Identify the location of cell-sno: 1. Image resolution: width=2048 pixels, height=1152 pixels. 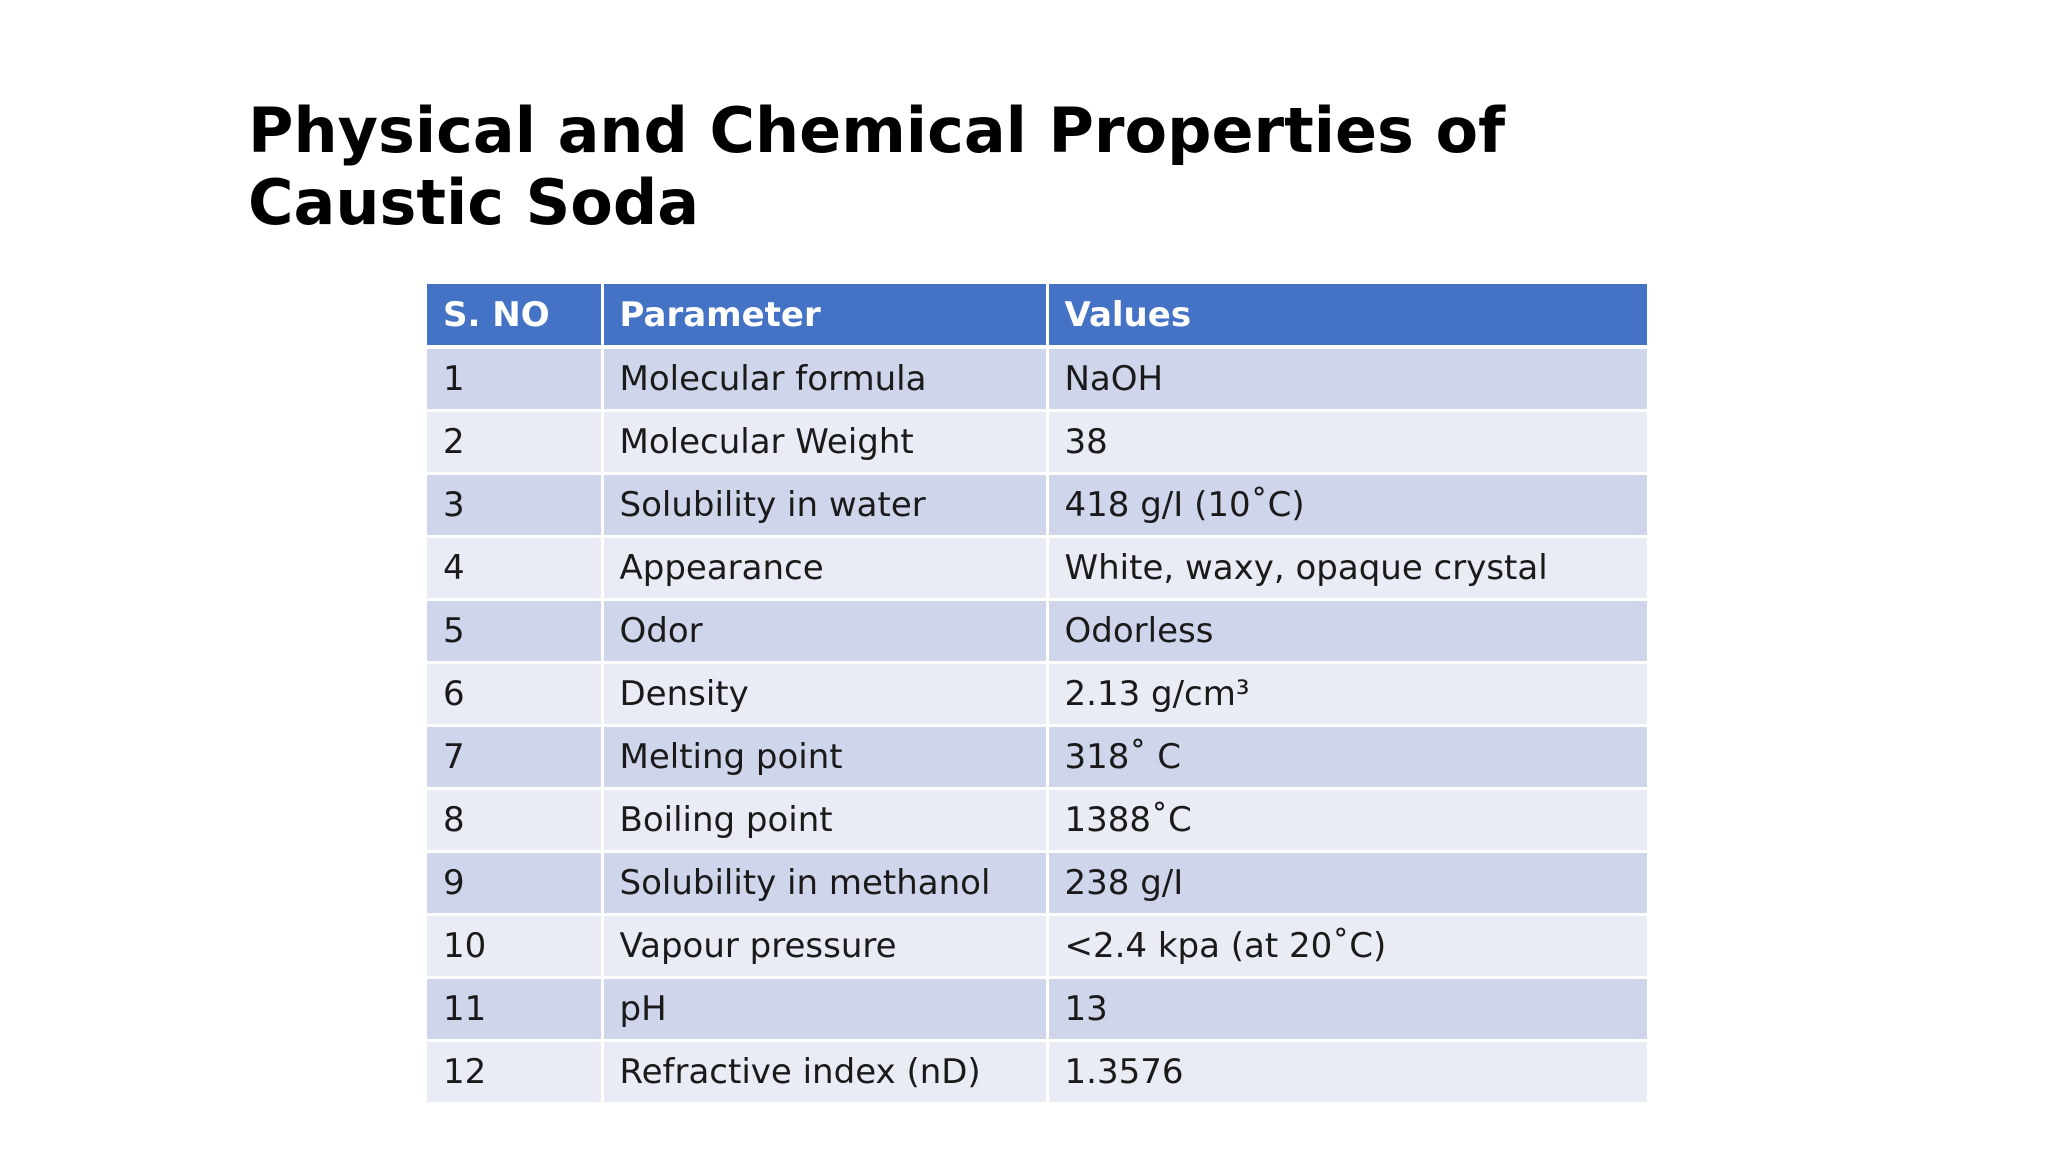
(515, 379).